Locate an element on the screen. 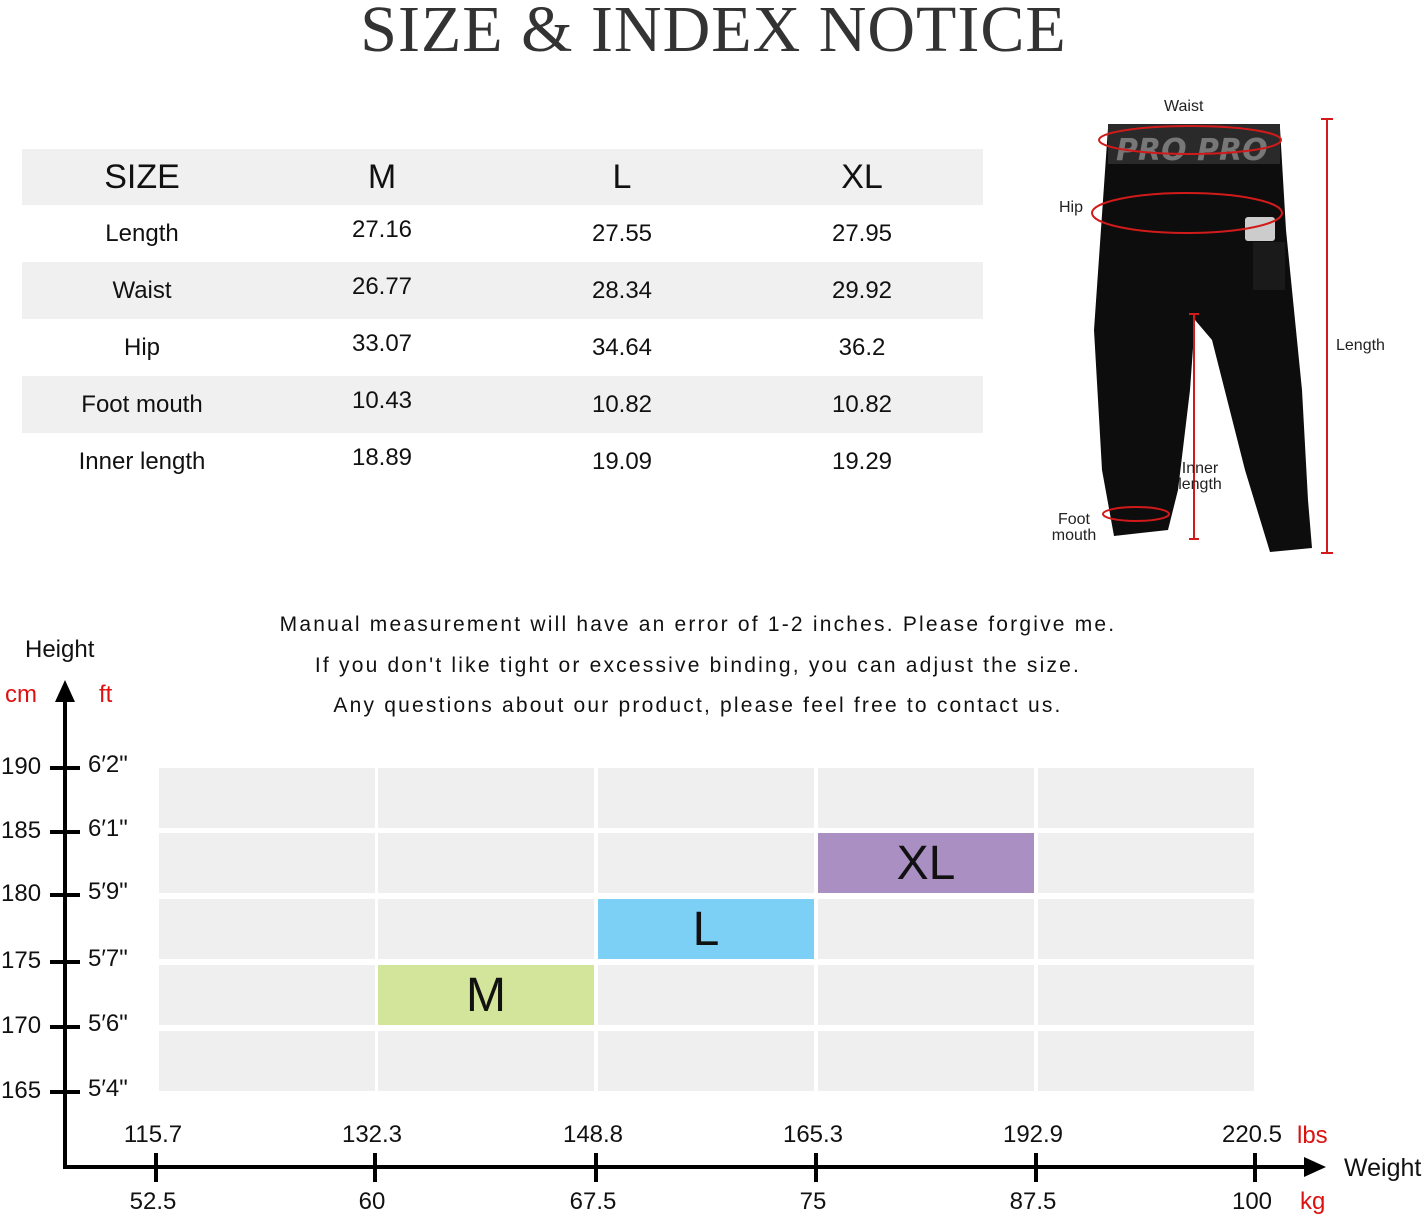 This screenshot has height=1219, width=1427. pocket is located at coordinates (1269, 266).